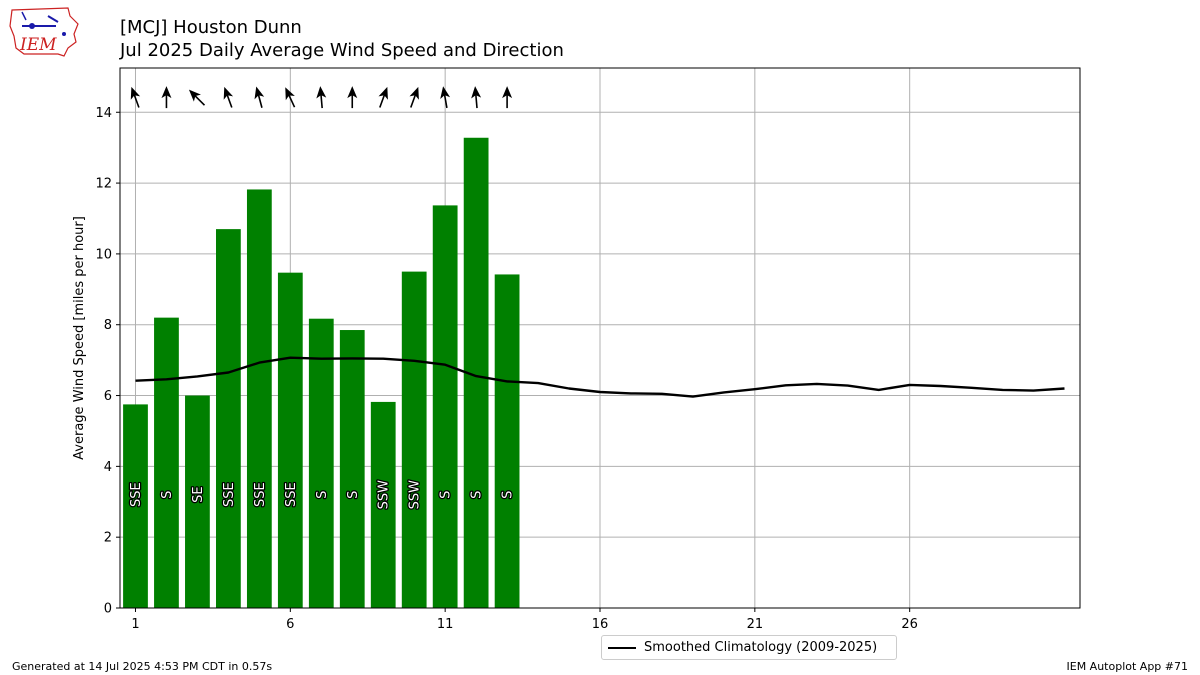 The width and height of the screenshot is (1200, 675). Describe the element at coordinates (103, 113) in the screenshot. I see `y-tick-label: 14` at that location.